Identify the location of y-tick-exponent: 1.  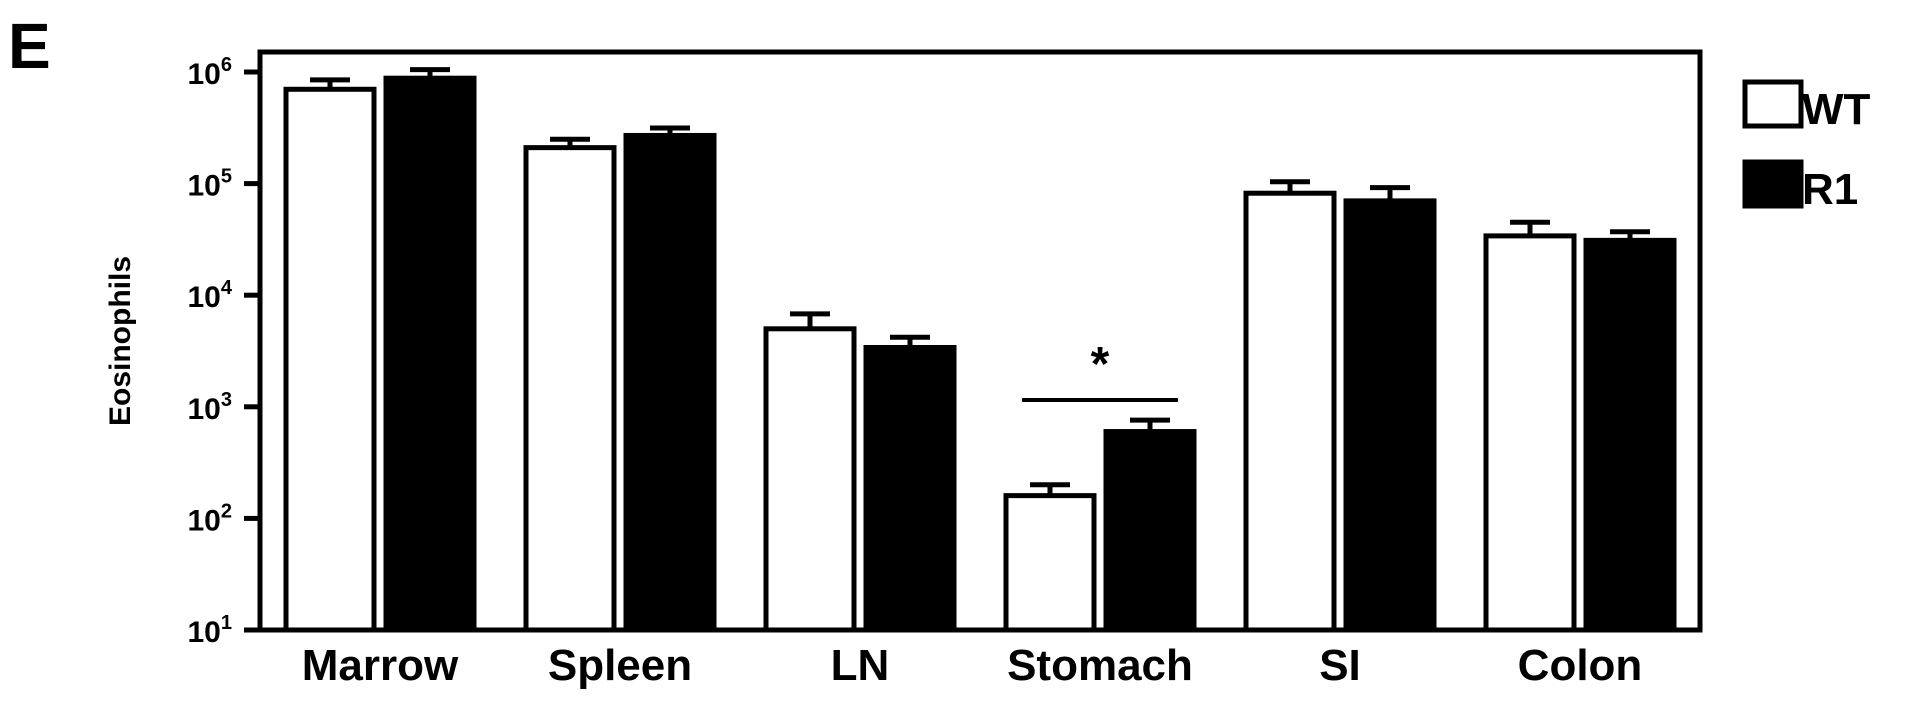
(226, 623).